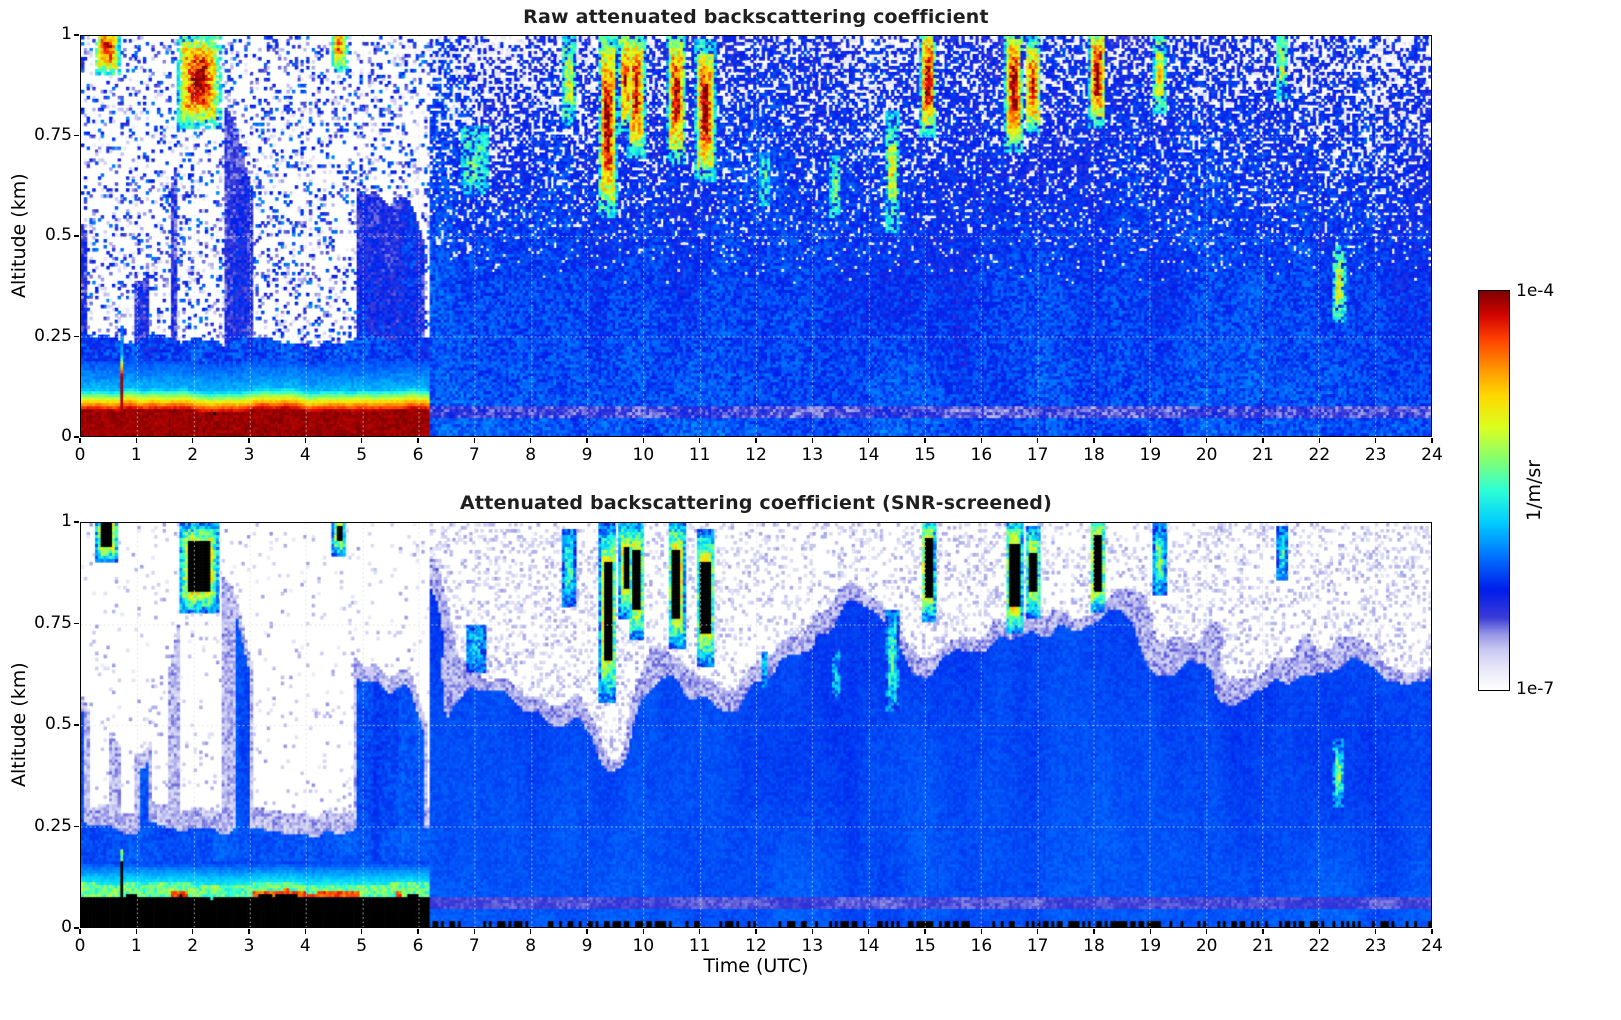 This screenshot has width=1621, height=1020. I want to click on colorbar, so click(1494, 490).